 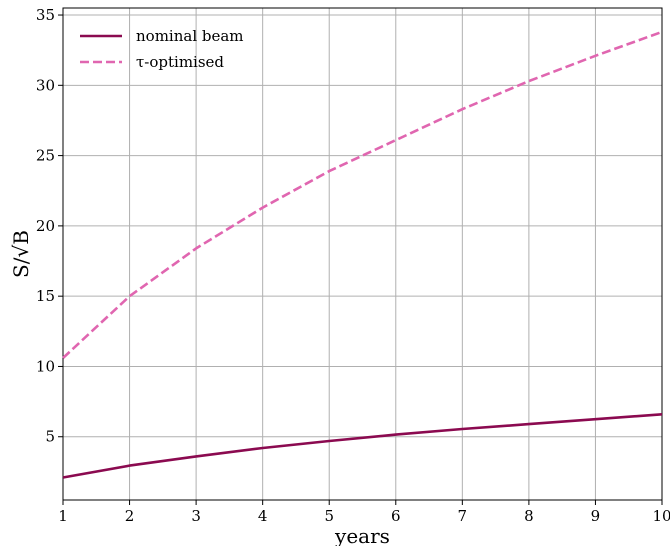 I want to click on legend-label-2: τ-optimised, so click(x=180, y=62).